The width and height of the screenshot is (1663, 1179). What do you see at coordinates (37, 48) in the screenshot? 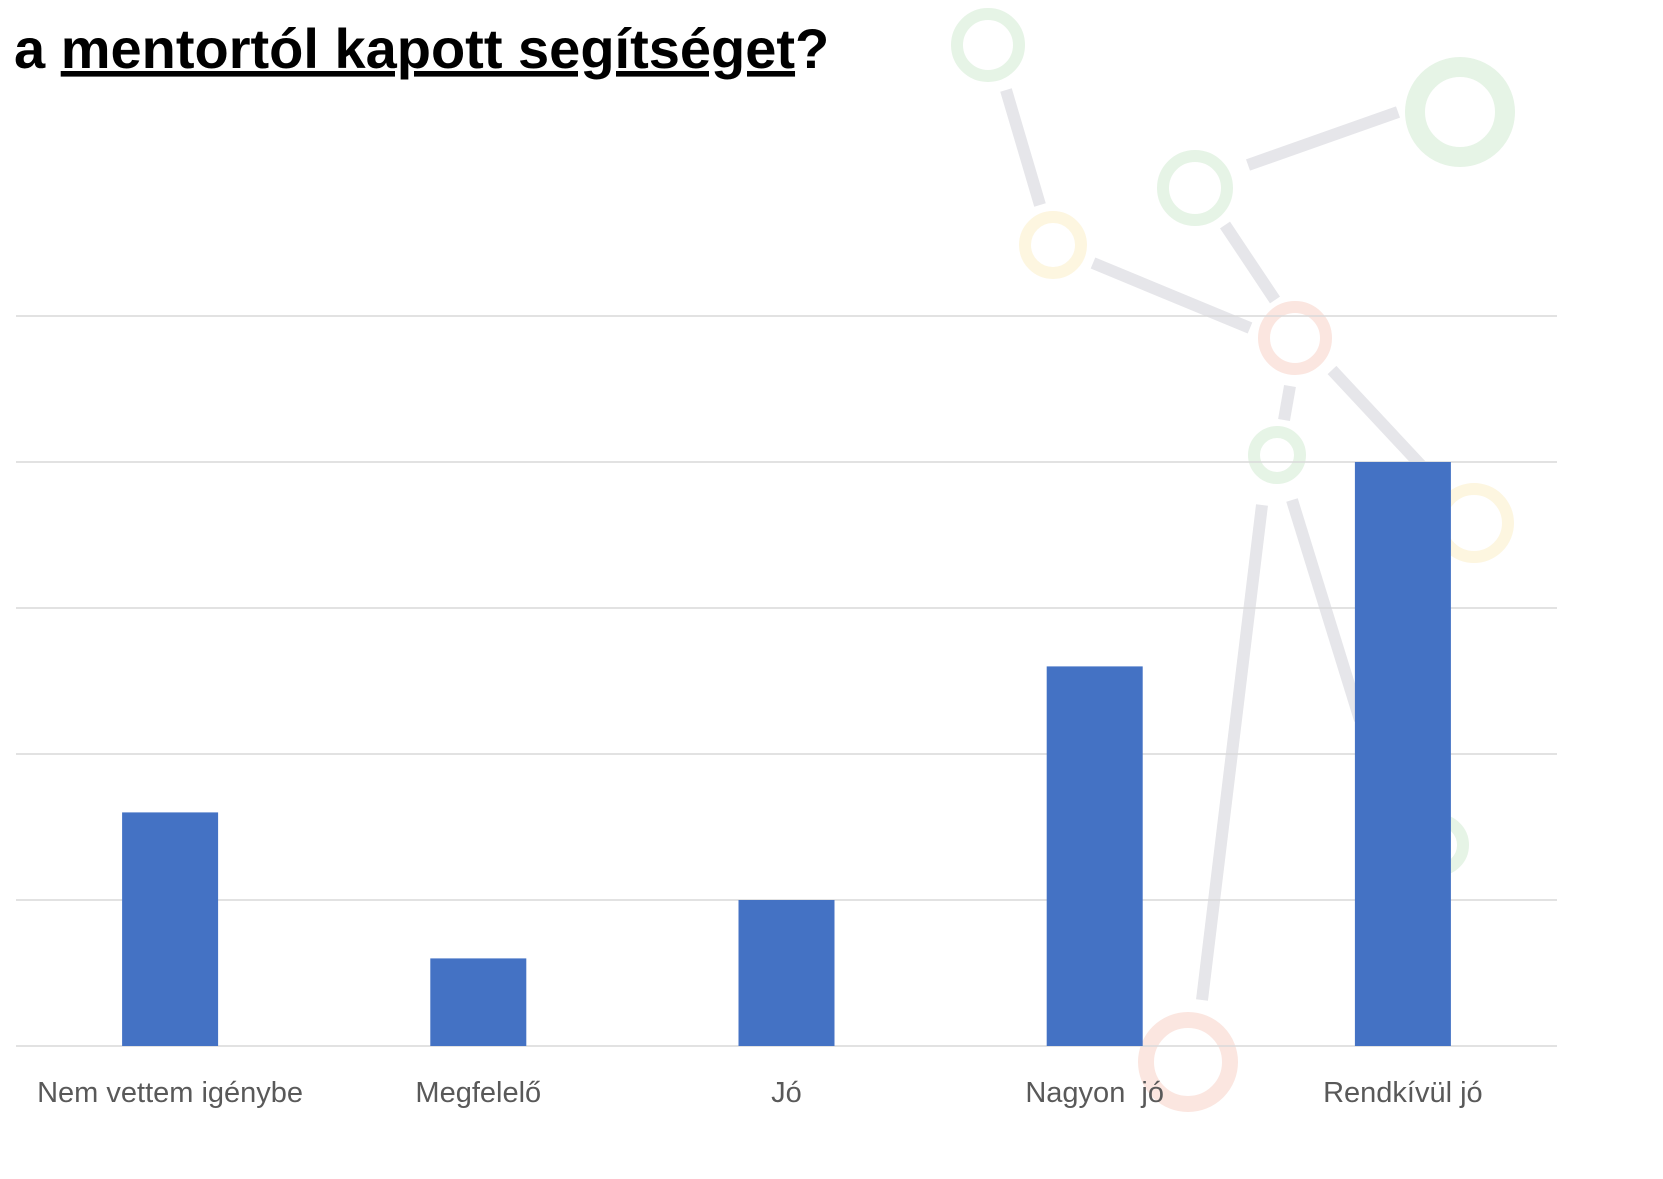
I see `title-part: a` at bounding box center [37, 48].